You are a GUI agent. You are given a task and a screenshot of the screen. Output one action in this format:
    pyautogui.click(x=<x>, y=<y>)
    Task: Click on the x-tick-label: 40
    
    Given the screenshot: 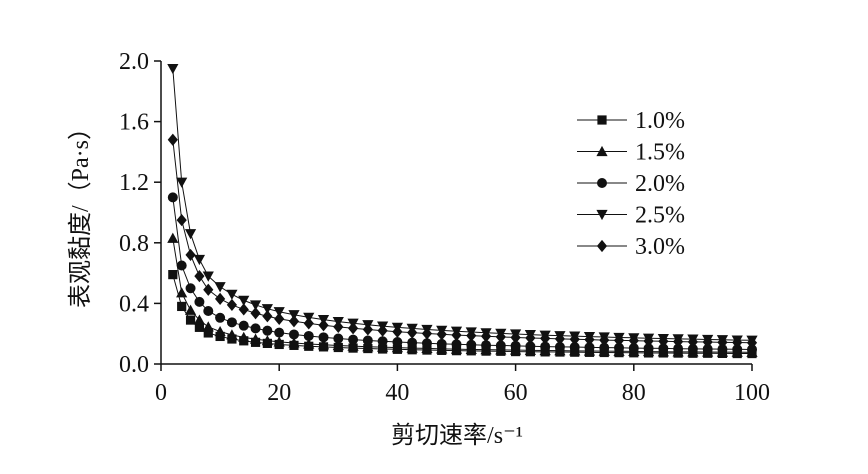 What is the action you would take?
    pyautogui.click(x=397, y=393)
    